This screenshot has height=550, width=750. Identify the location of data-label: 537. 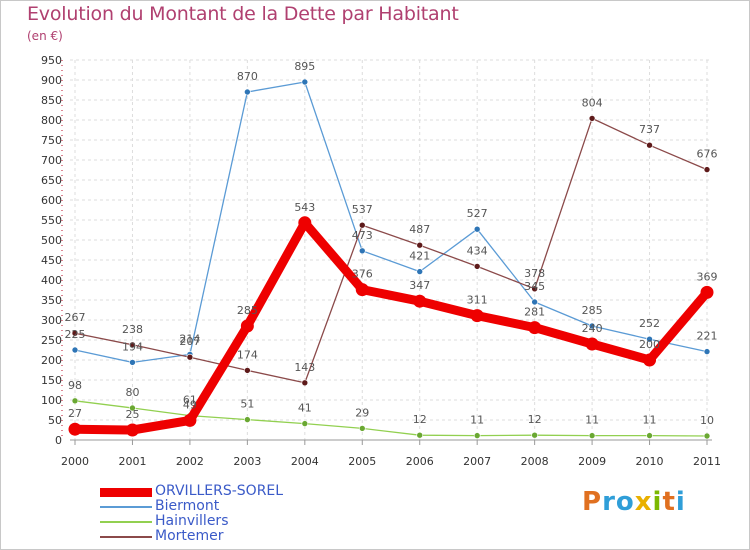
(362, 209).